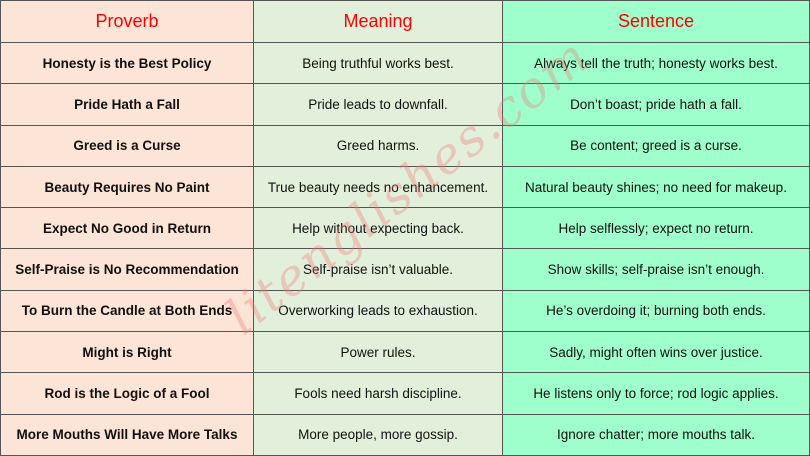 The width and height of the screenshot is (810, 456). I want to click on header-sentence: Sentence, so click(656, 21).